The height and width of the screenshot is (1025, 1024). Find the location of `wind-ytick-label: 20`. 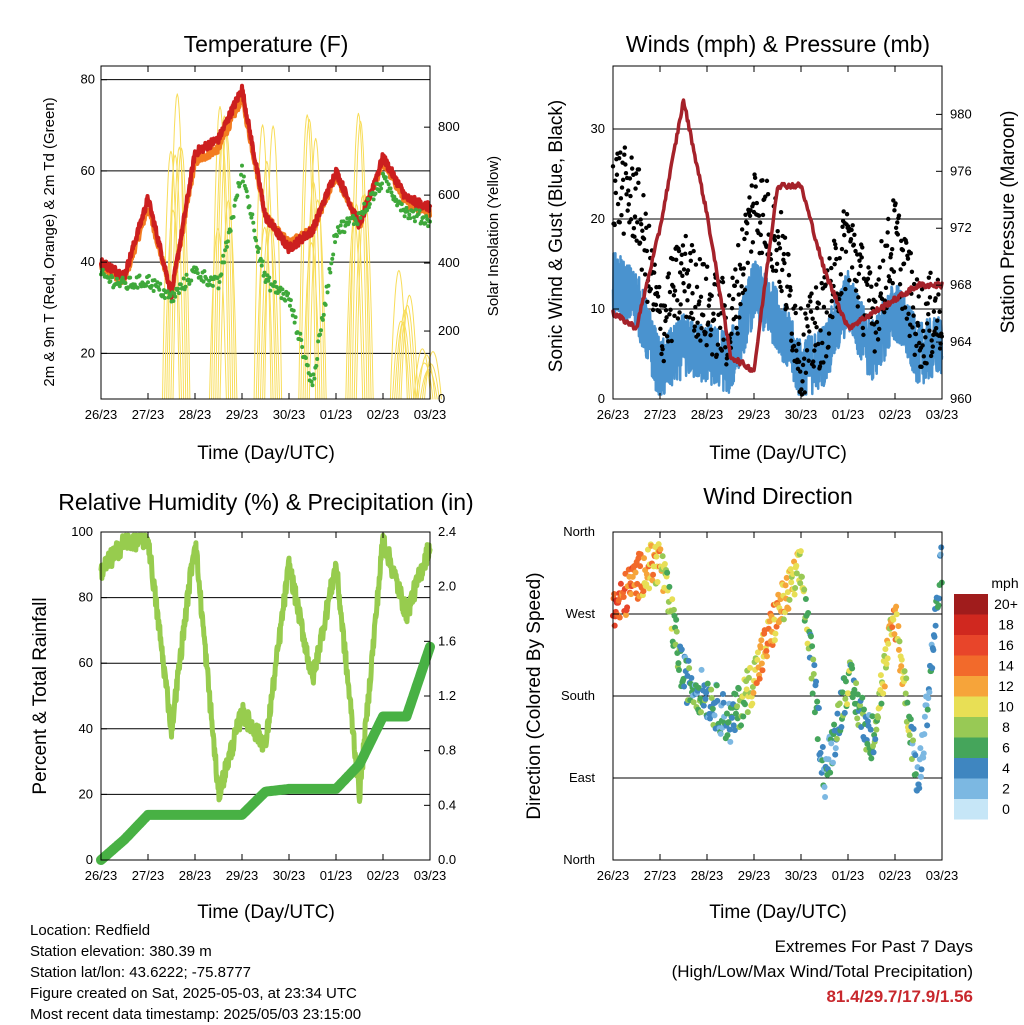

wind-ytick-label: 20 is located at coordinates (598, 218).